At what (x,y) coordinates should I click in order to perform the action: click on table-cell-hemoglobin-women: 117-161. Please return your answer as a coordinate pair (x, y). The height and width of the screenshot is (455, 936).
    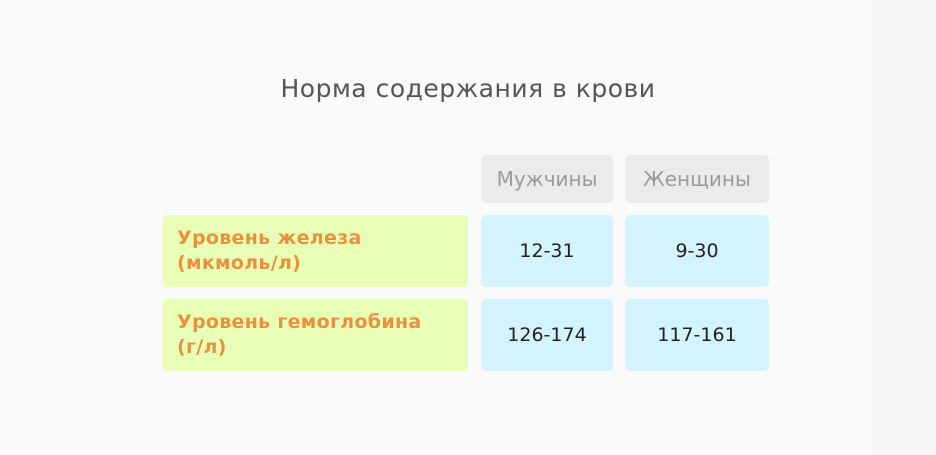
    Looking at the image, I should click on (697, 335).